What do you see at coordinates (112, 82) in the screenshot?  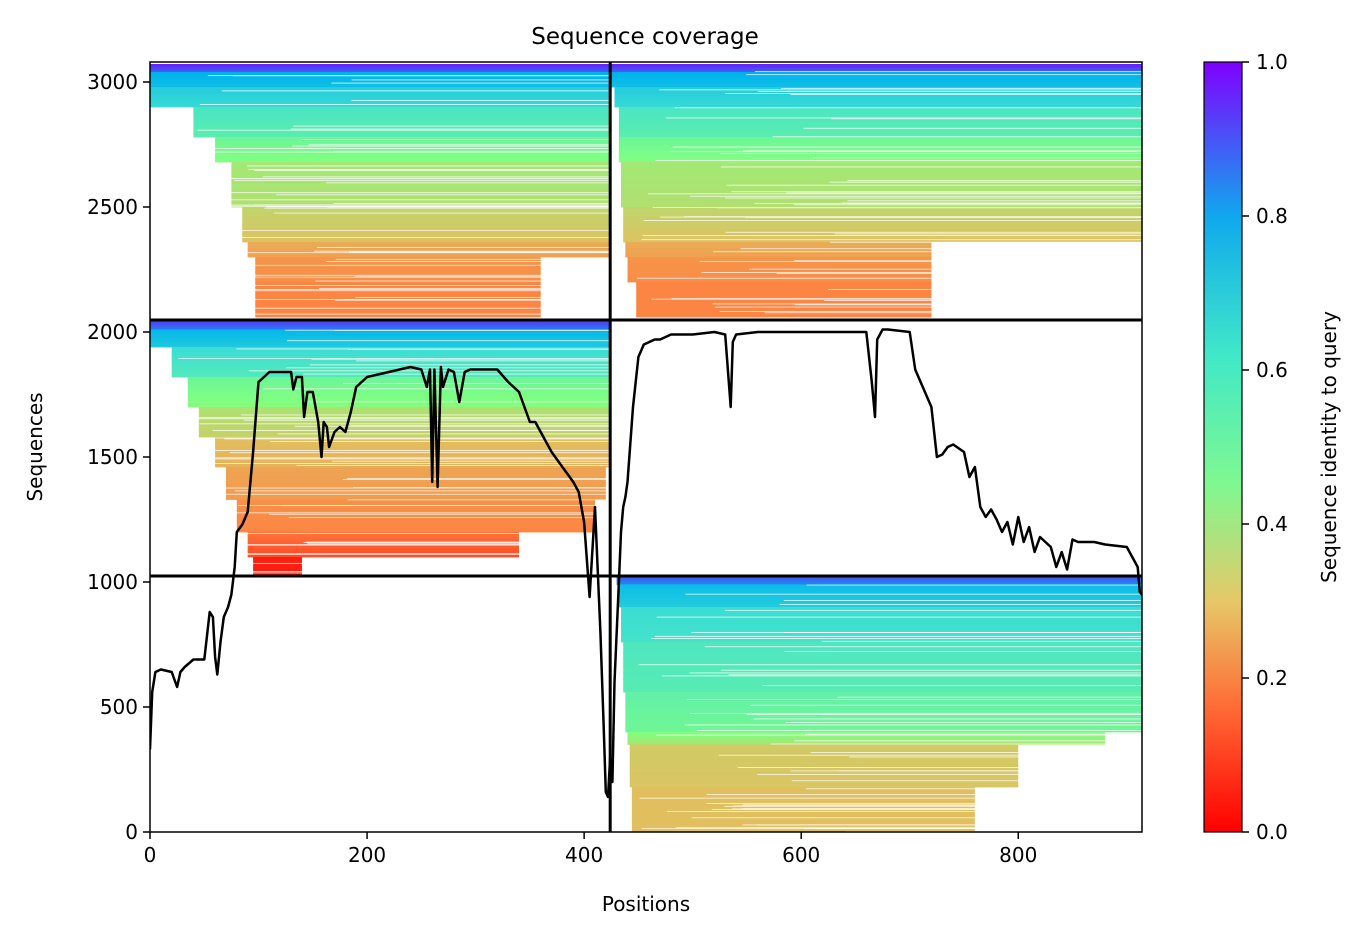 I see `y-tick-label: 3000` at bounding box center [112, 82].